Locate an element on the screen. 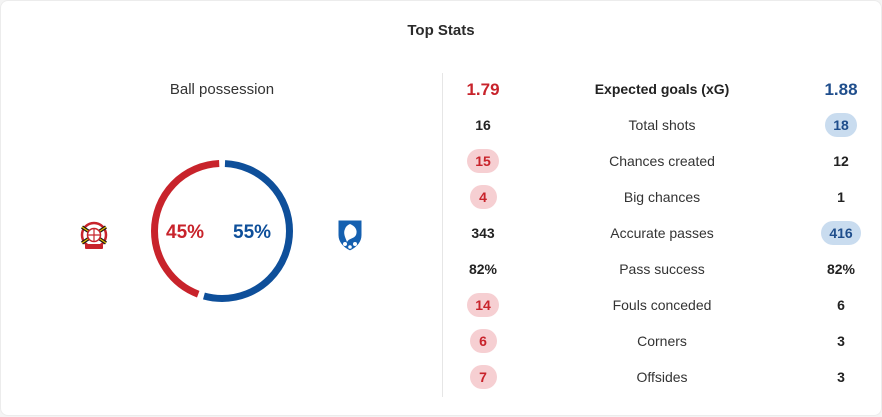 The height and width of the screenshot is (417, 882). possession-donut-chart is located at coordinates (222, 231).